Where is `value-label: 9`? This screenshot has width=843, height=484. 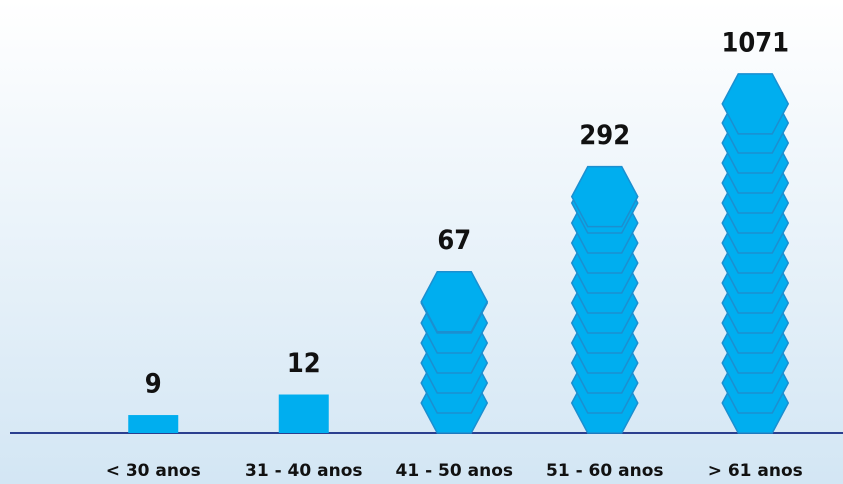
value-label: 9 is located at coordinates (153, 384).